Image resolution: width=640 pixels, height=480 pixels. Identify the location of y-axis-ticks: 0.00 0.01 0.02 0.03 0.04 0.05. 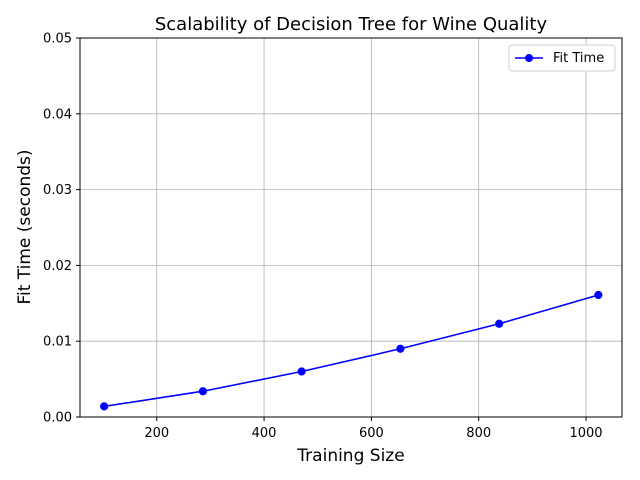
(61, 229).